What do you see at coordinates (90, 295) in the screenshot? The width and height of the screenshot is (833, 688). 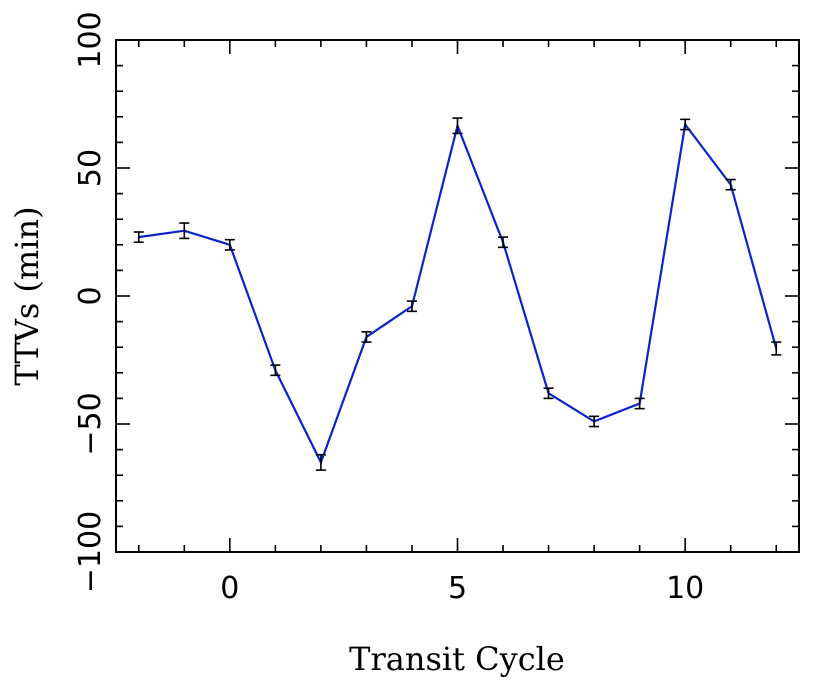 I see `y-tick-label: 0` at bounding box center [90, 295].